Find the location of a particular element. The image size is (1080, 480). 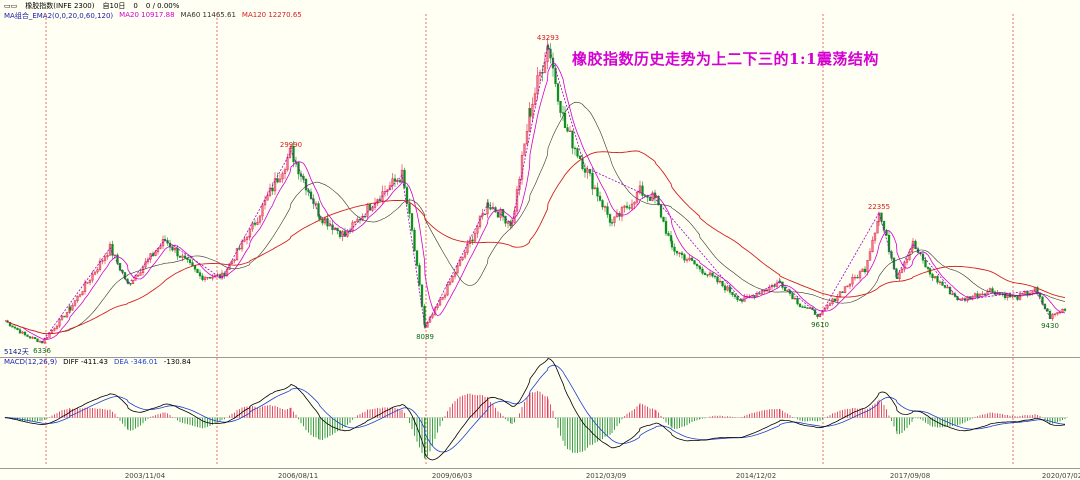

stat-value: 0 is located at coordinates (135, 6).